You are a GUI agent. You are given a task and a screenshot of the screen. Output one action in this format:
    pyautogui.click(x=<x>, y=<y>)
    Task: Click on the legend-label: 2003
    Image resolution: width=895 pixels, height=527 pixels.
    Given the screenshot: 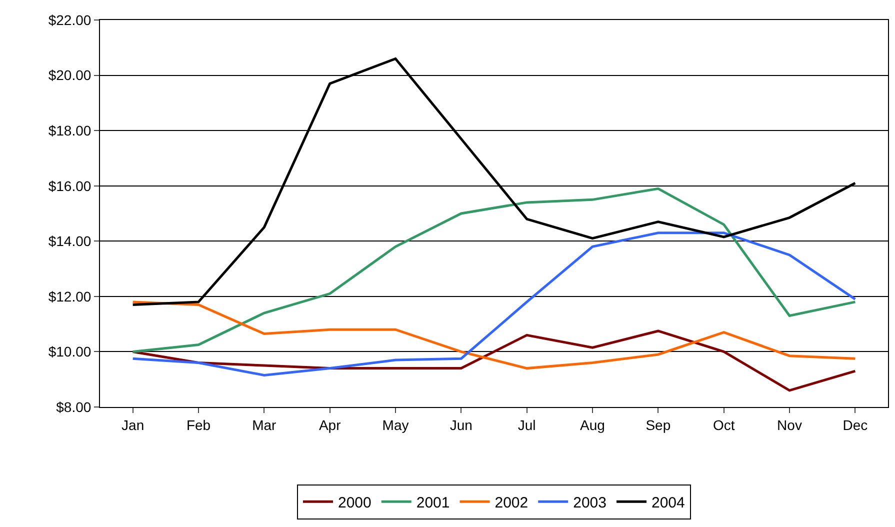 What is the action you would take?
    pyautogui.click(x=589, y=503)
    